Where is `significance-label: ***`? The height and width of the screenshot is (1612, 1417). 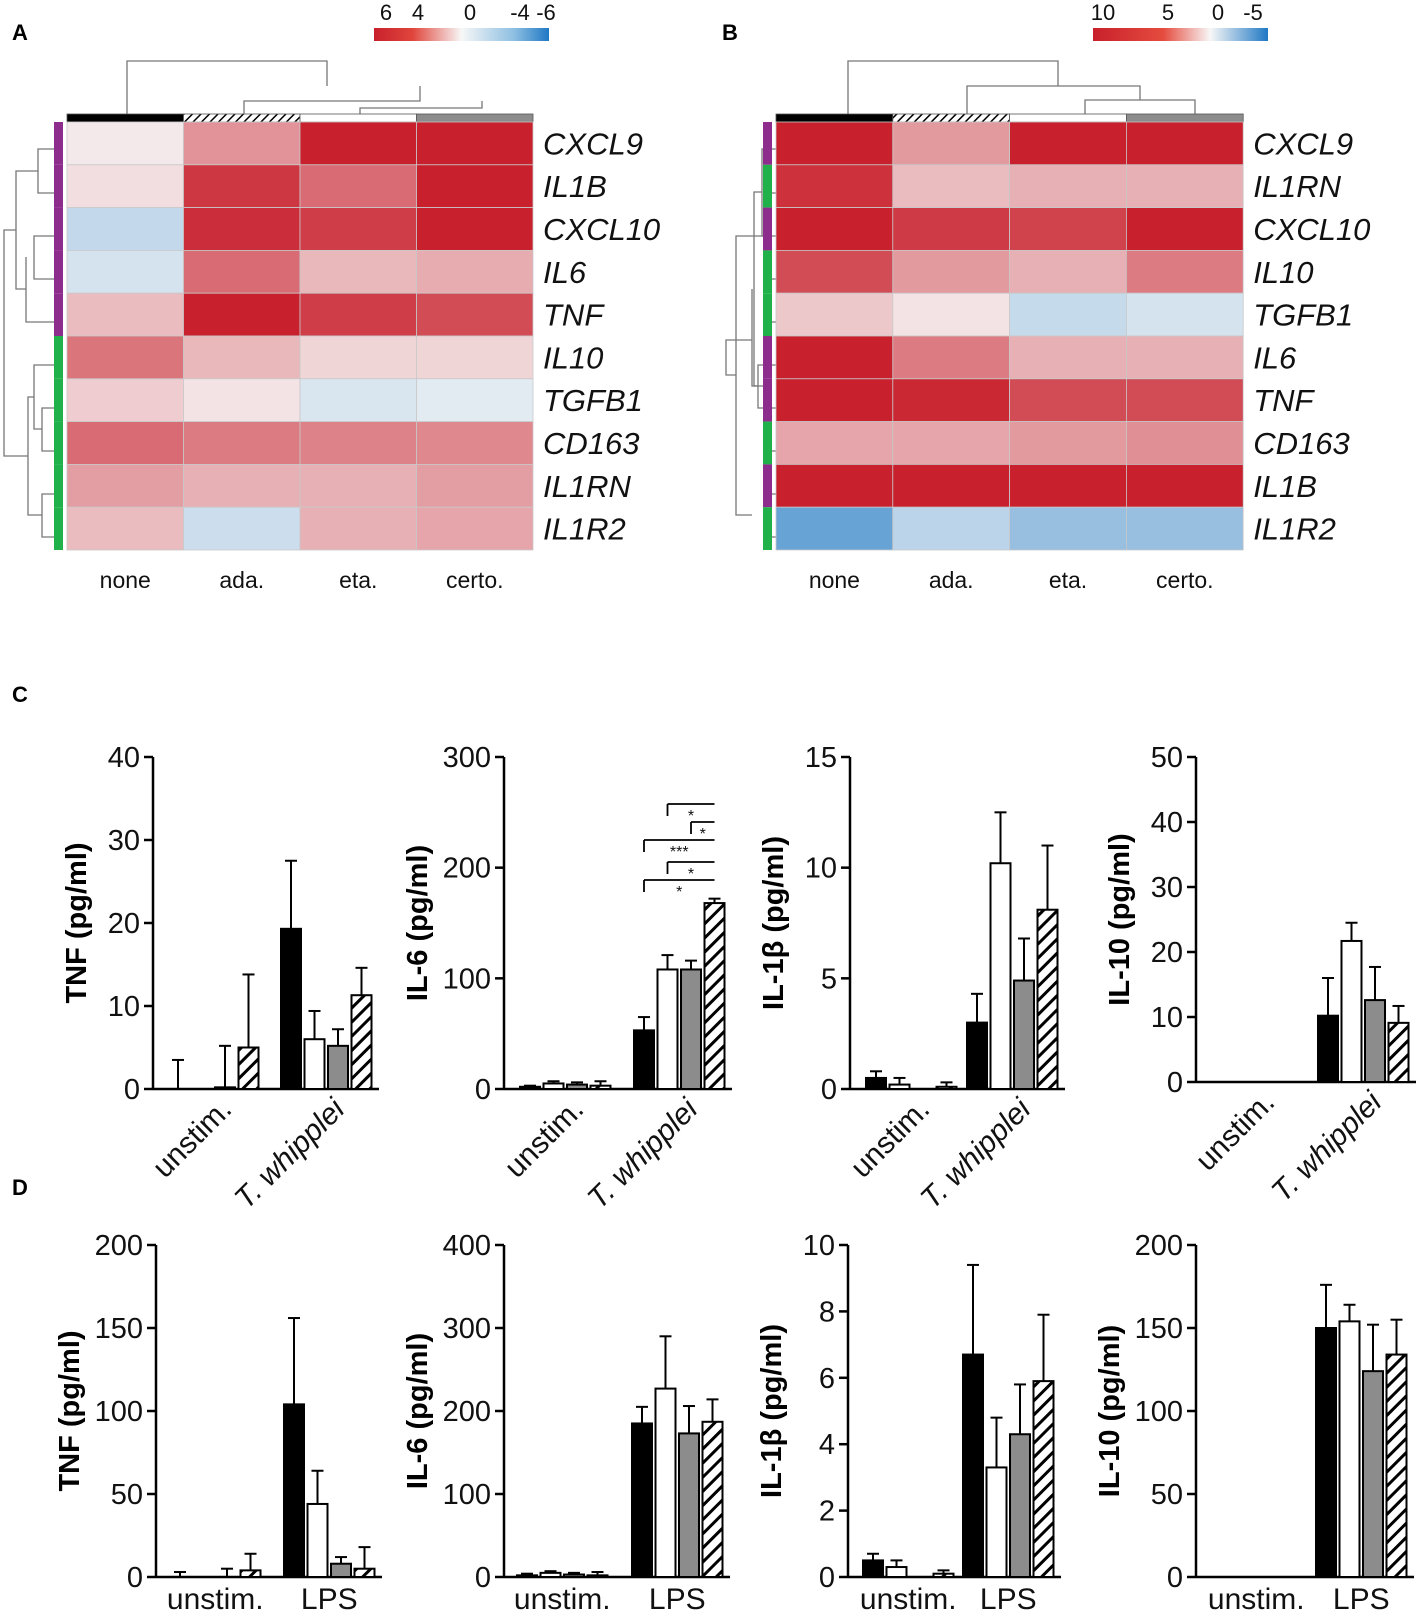 significance-label: *** is located at coordinates (679, 852).